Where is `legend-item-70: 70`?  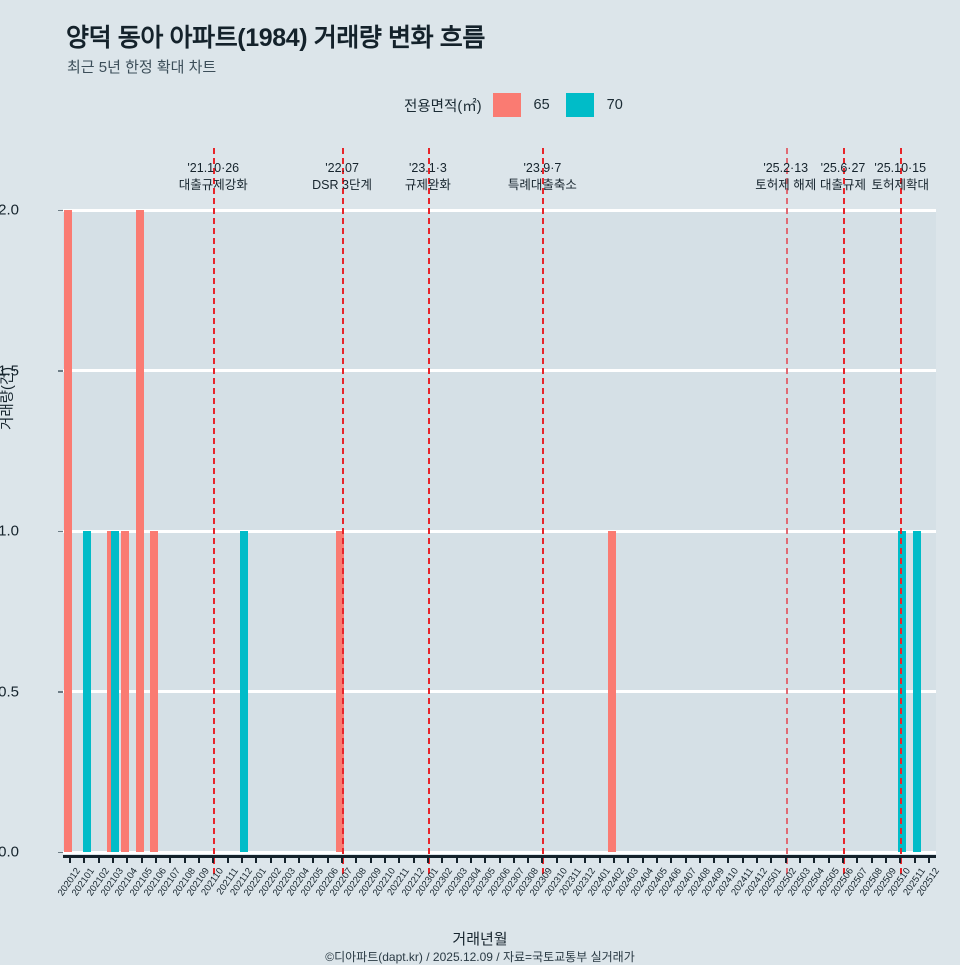
legend-item-70: 70 is located at coordinates (594, 105).